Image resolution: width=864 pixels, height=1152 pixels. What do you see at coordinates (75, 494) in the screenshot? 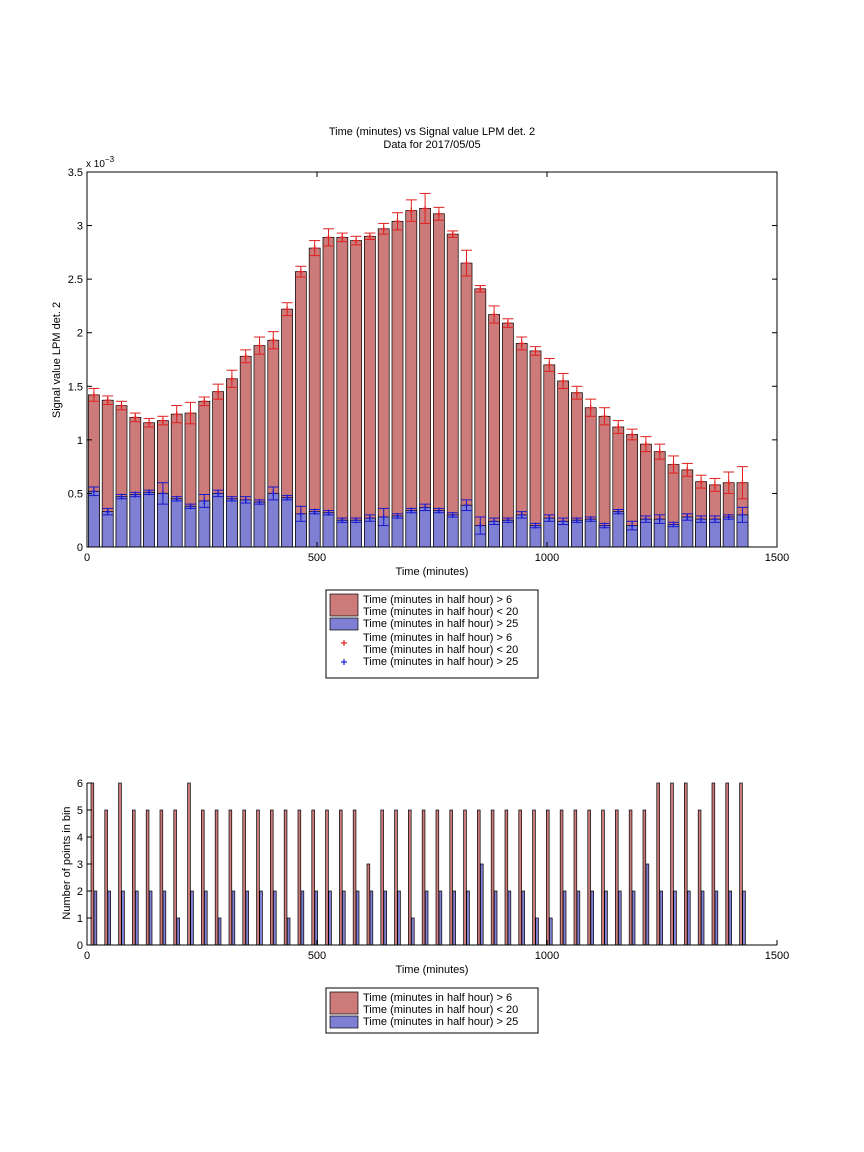
I see `y-tick-label-1: 0.5` at bounding box center [75, 494].